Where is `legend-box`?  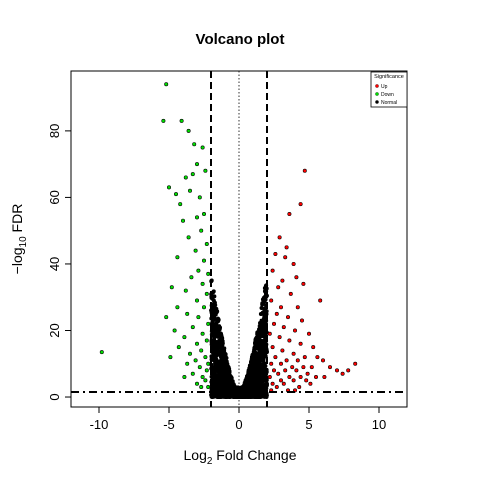 legend-box is located at coordinates (389, 89).